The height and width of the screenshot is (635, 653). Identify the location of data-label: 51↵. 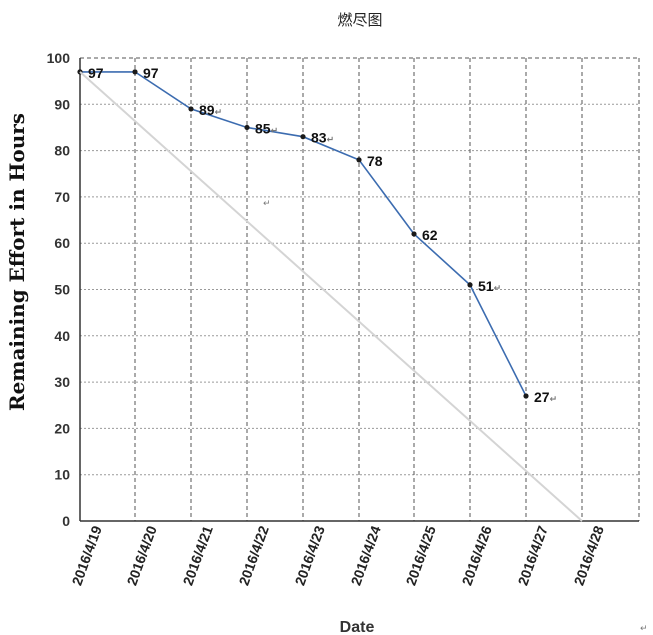
(489, 286).